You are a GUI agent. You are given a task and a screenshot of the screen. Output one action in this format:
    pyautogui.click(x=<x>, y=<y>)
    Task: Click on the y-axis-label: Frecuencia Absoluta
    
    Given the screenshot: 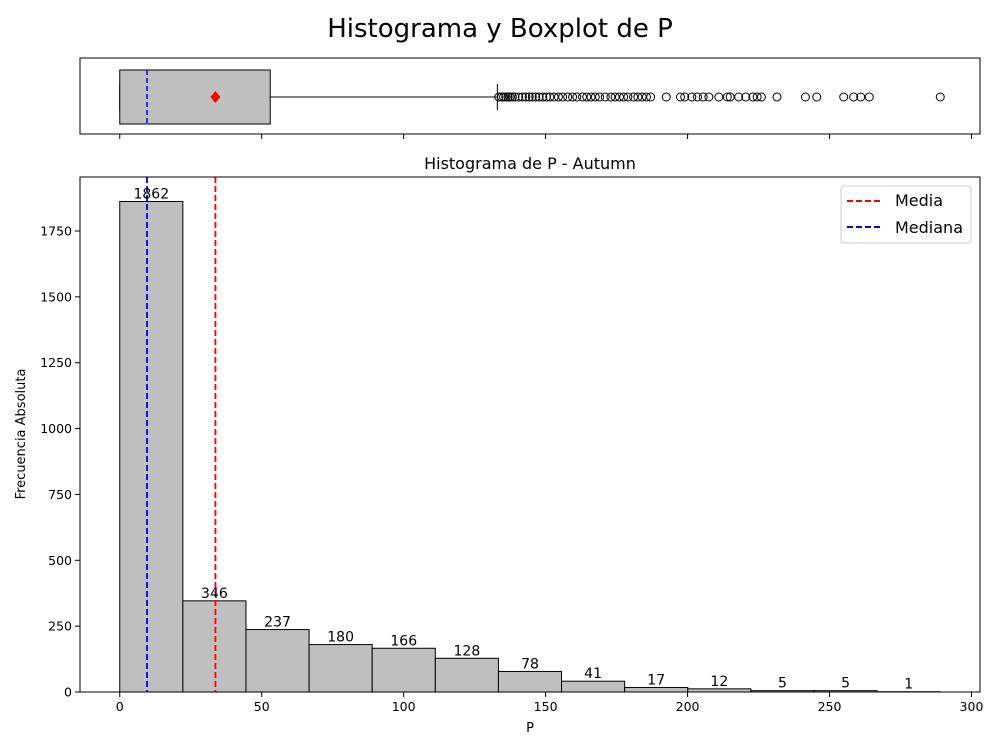 What is the action you would take?
    pyautogui.click(x=21, y=434)
    